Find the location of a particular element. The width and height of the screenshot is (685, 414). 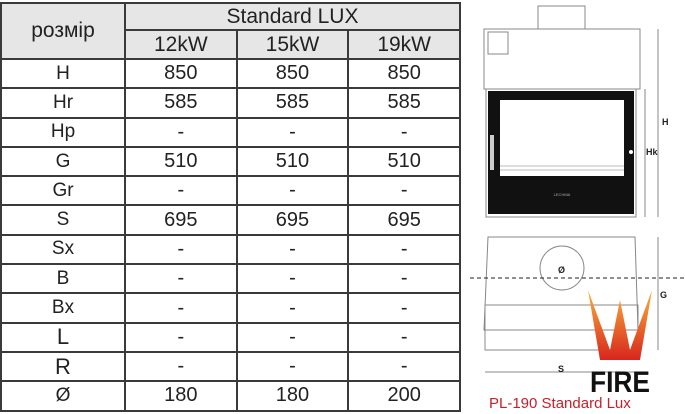

table-row: Gr - - - is located at coordinates (230, 191).